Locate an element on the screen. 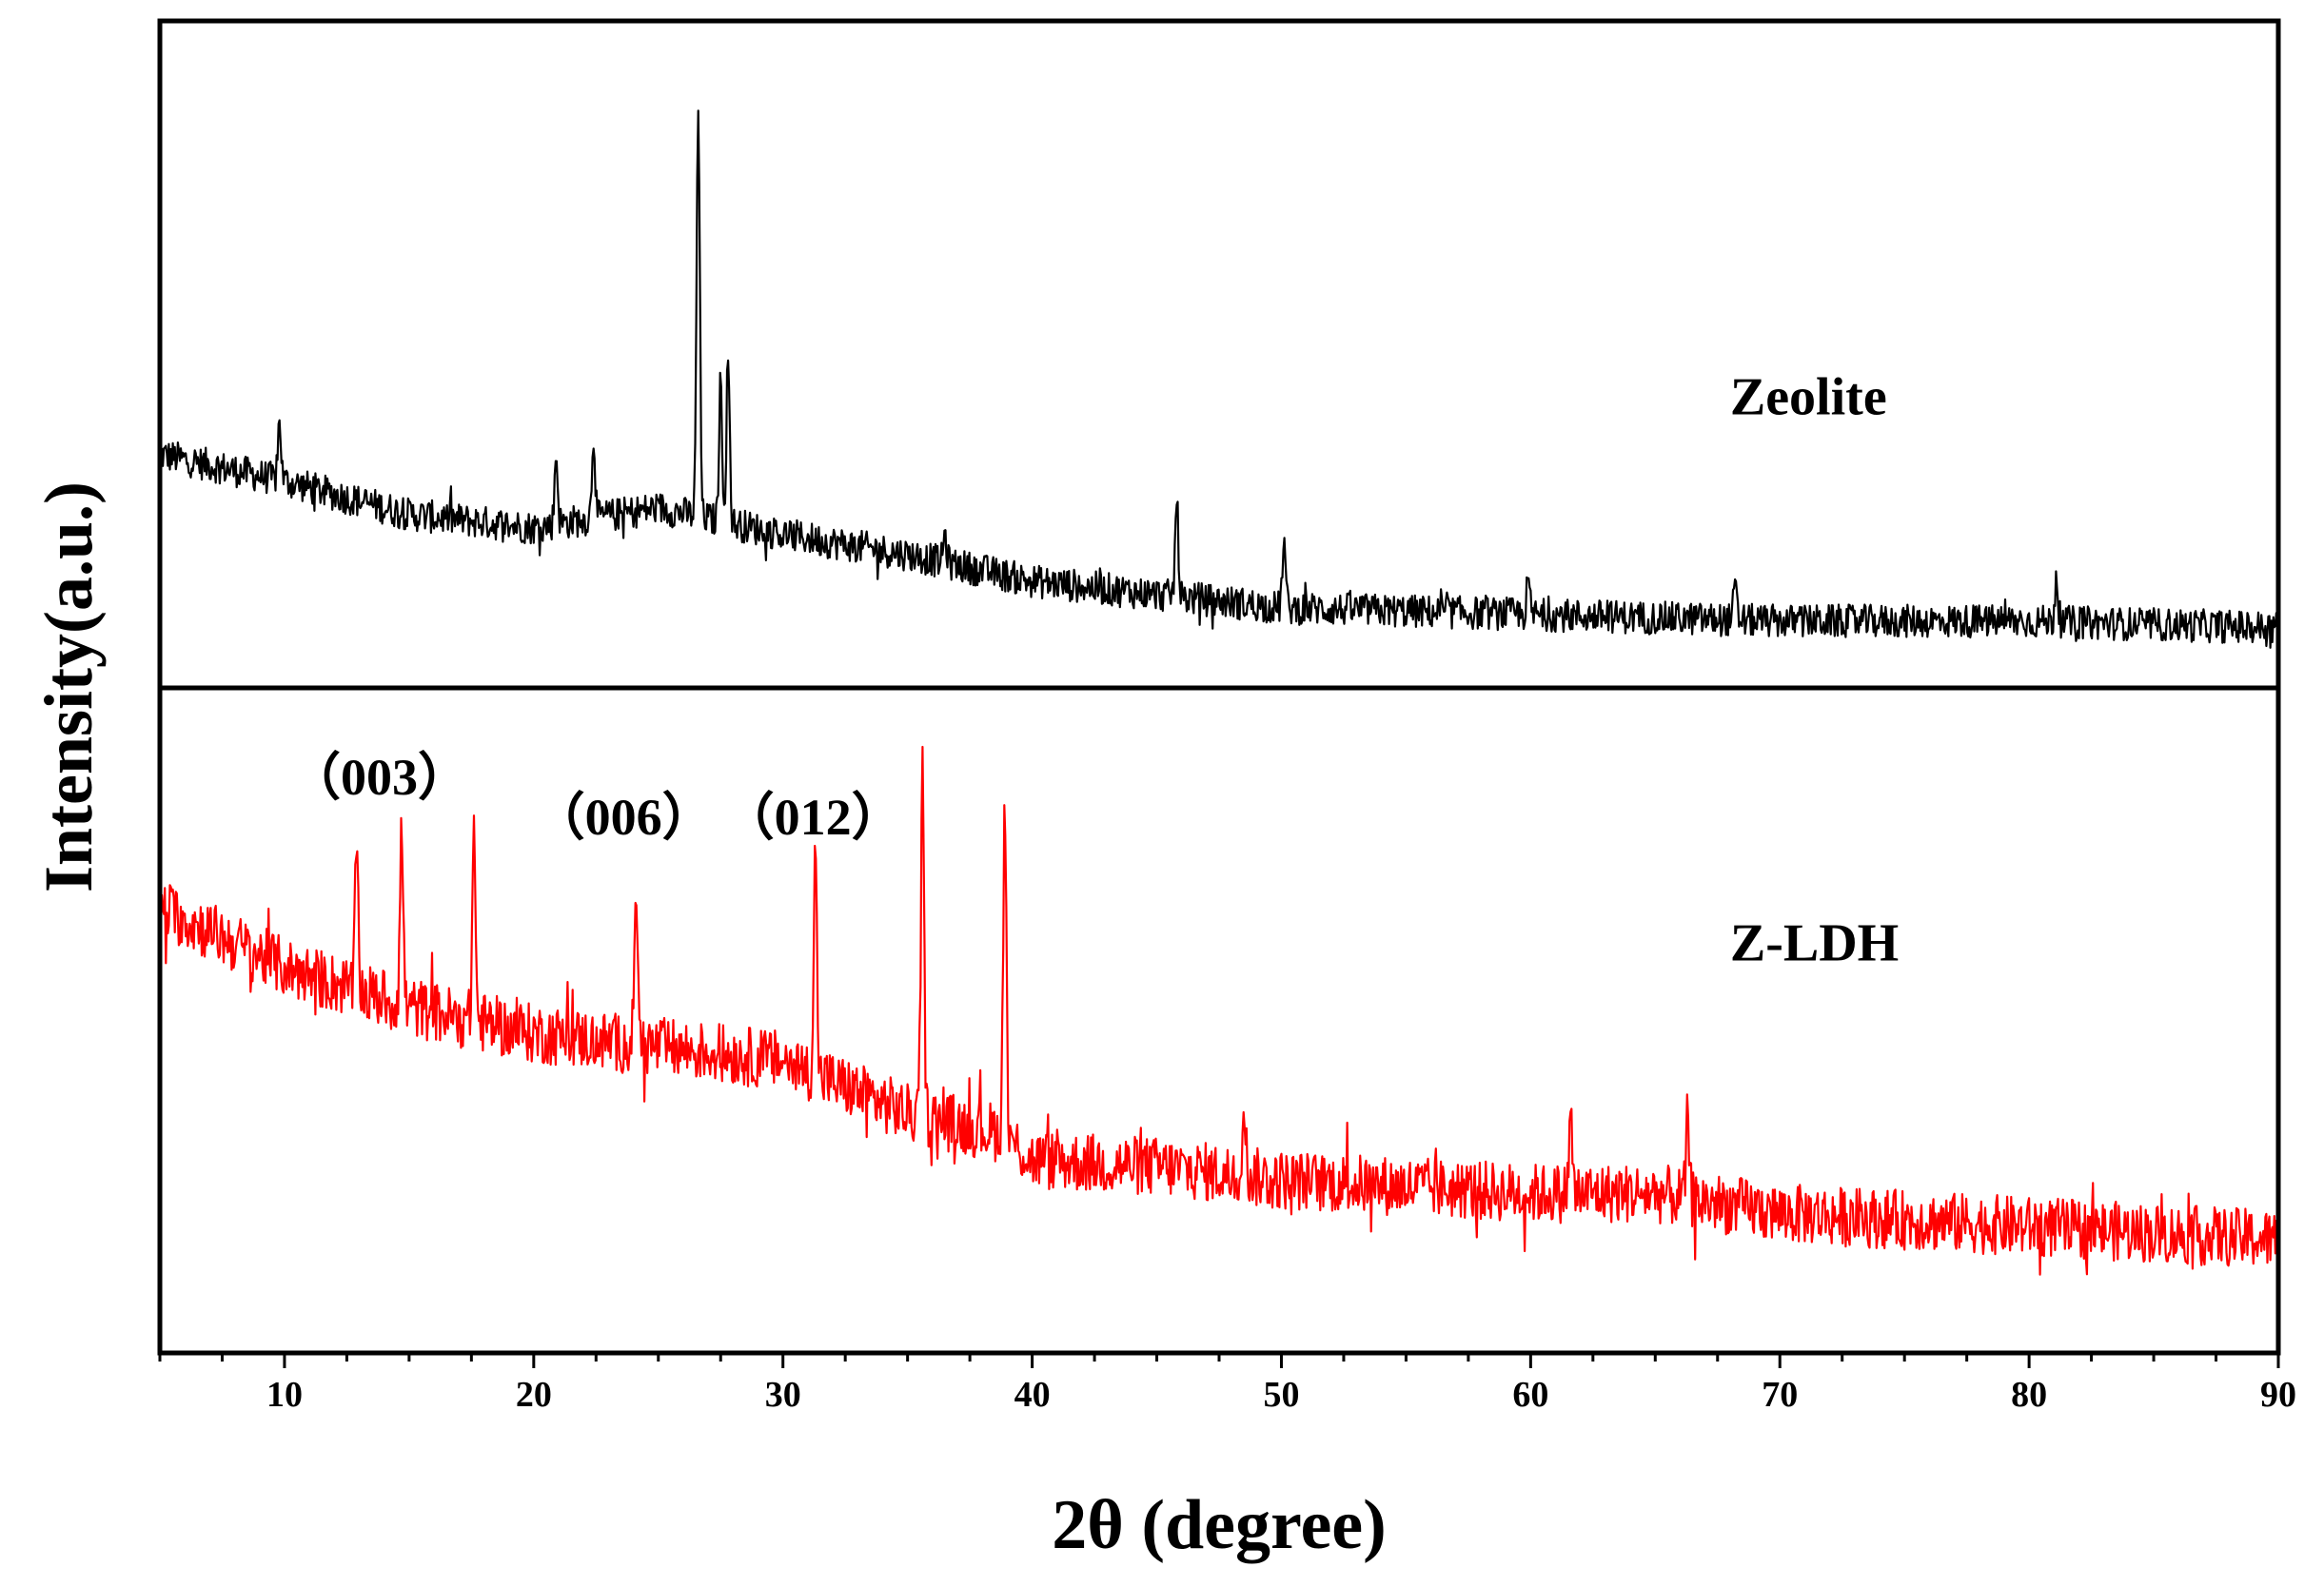 The image size is (2324, 1587). y-axis-title: Intensity(a.u.) is located at coordinates (68, 686).